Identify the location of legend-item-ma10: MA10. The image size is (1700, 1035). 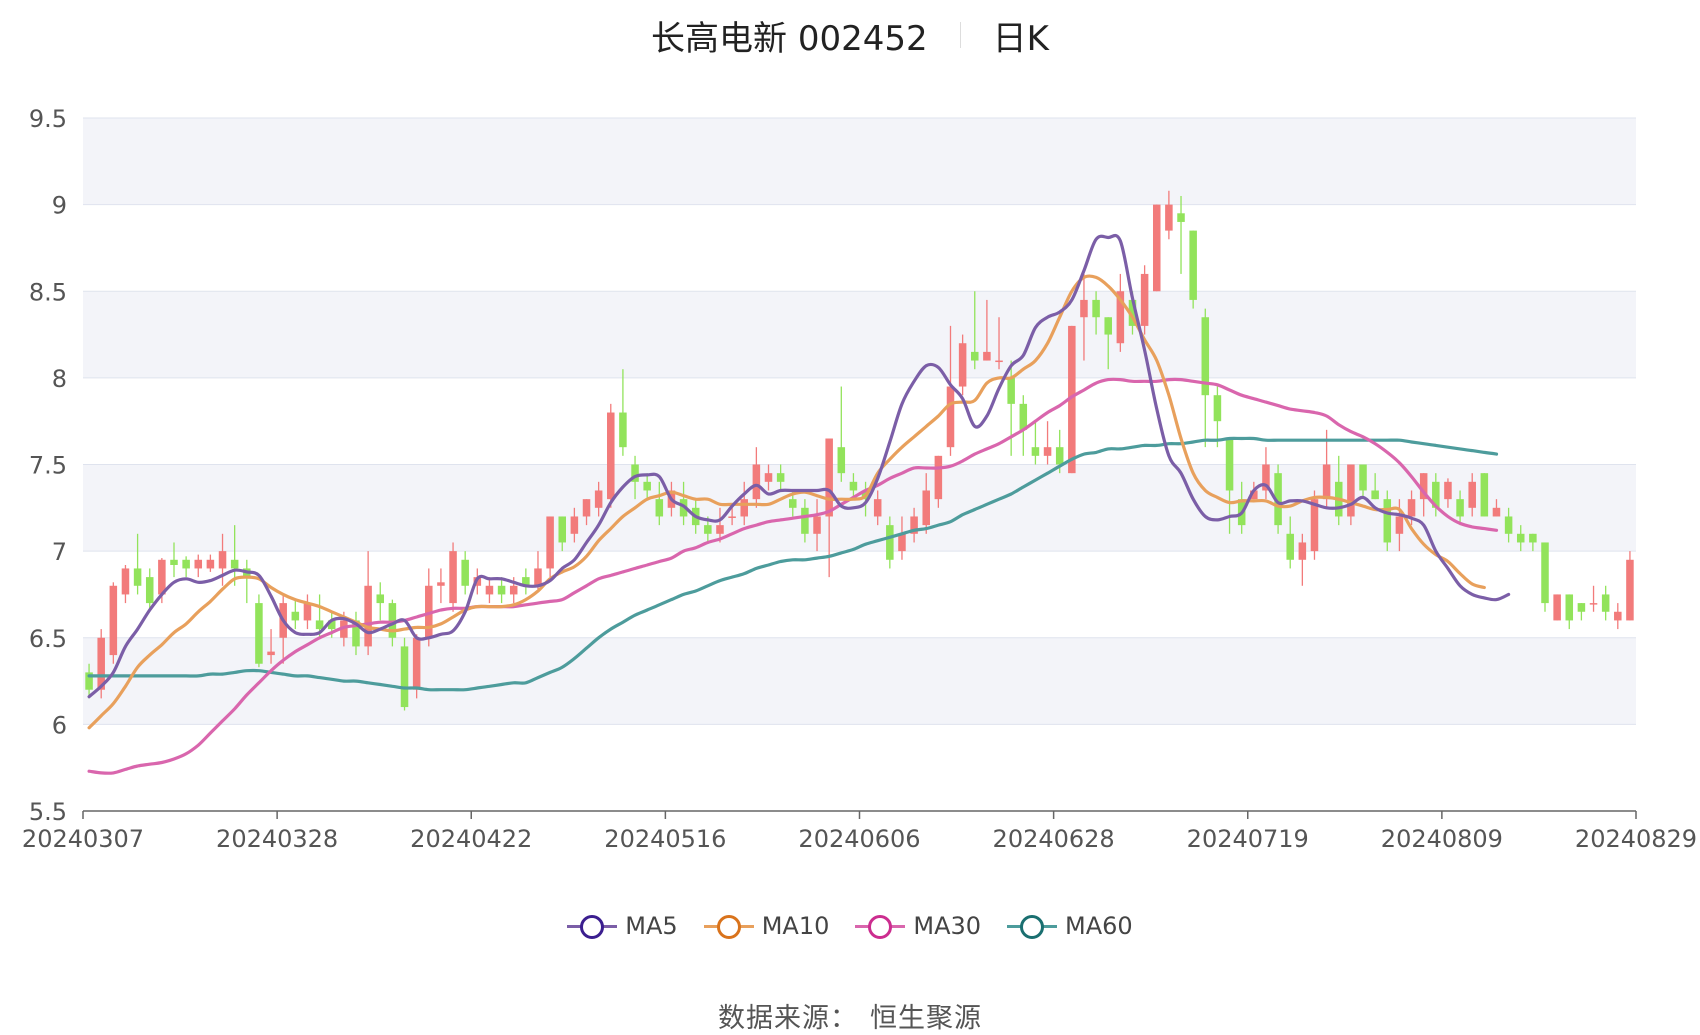
(766, 926).